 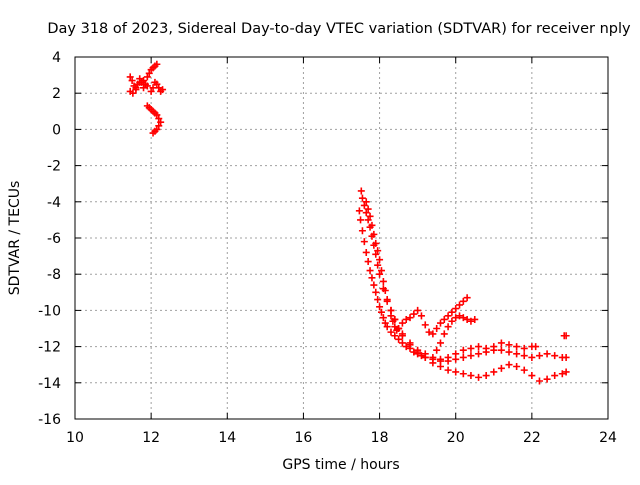 I want to click on y-tick-label: 0, so click(x=56, y=130).